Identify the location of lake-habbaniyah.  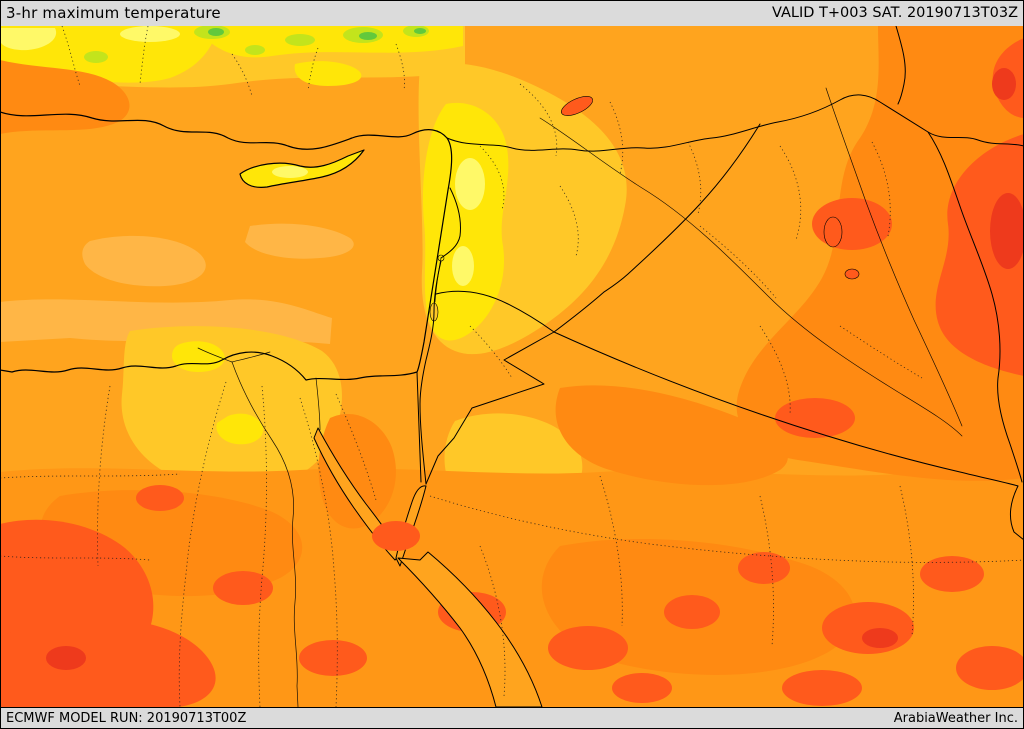
(852, 274).